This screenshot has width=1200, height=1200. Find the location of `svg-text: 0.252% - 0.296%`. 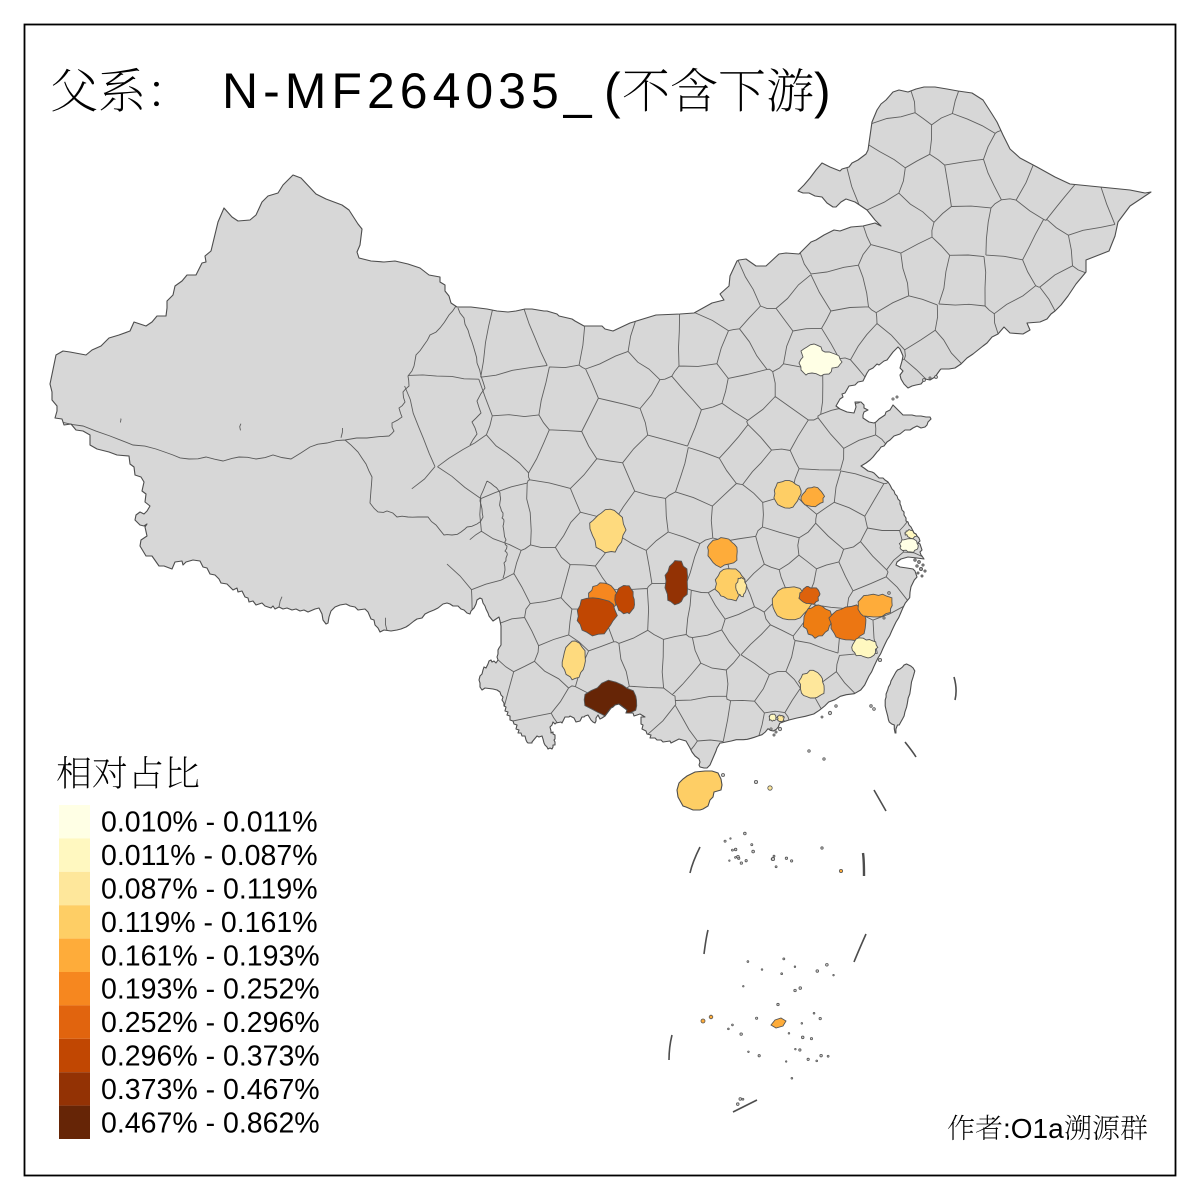

svg-text: 0.252% - 0.296% is located at coordinates (210, 1023).